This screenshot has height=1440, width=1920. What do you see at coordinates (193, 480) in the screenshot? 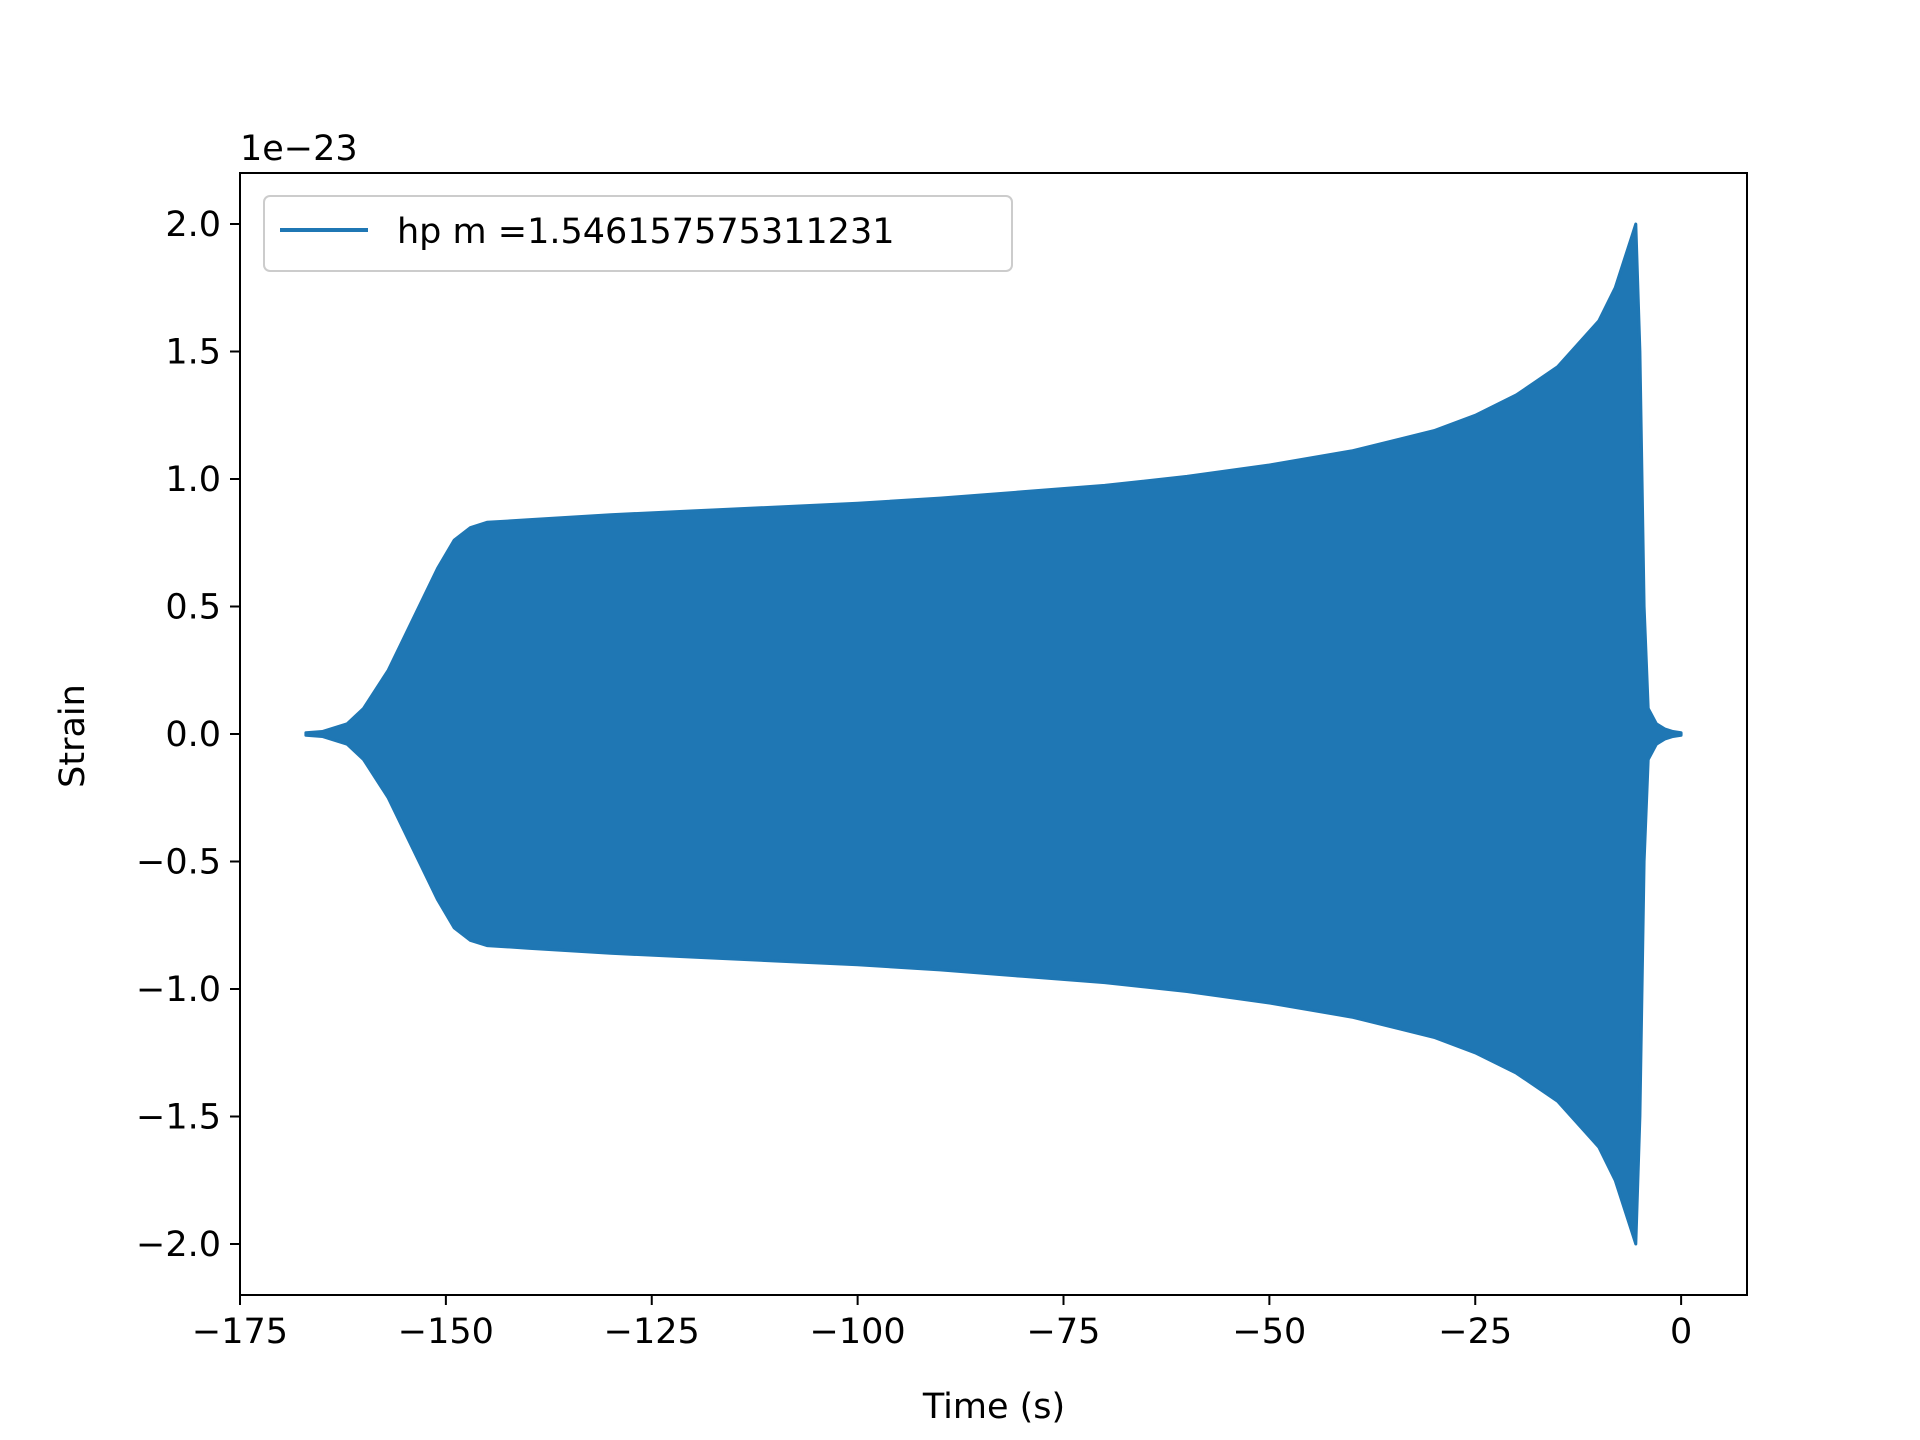
I see `y-tick-label: 1.0` at bounding box center [193, 480].